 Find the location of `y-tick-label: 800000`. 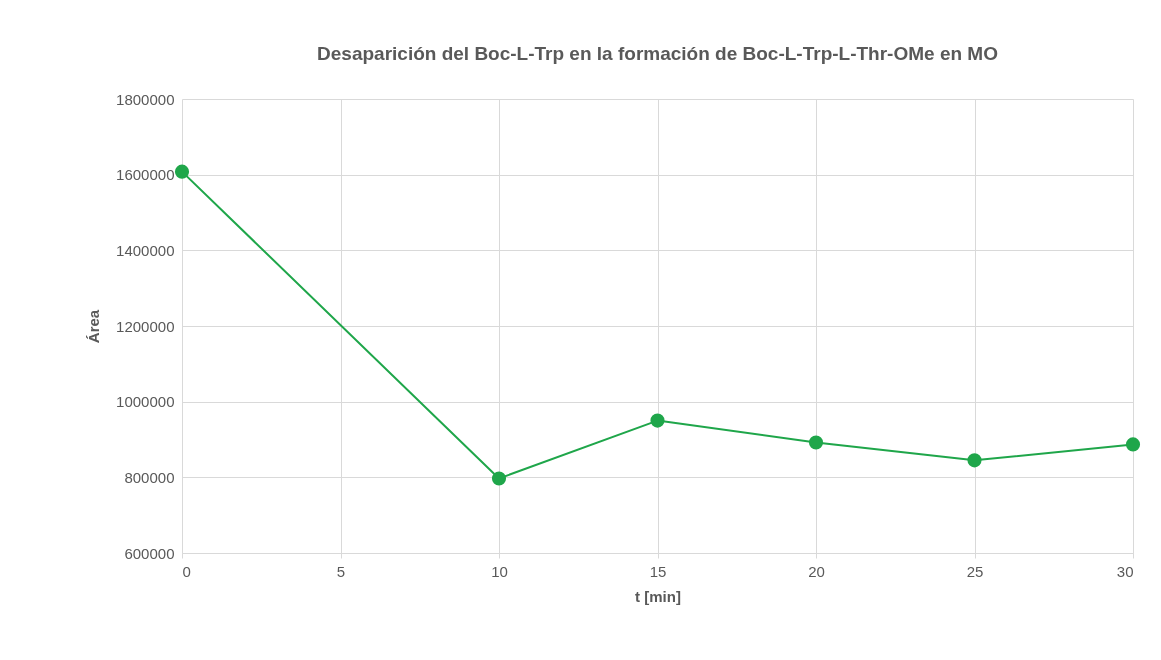

y-tick-label: 800000 is located at coordinates (149, 477).